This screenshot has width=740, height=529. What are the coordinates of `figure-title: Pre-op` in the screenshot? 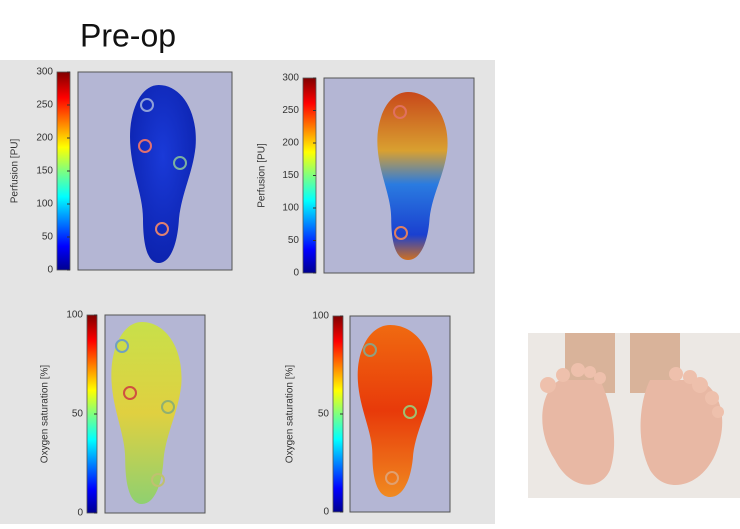 It's located at (128, 35).